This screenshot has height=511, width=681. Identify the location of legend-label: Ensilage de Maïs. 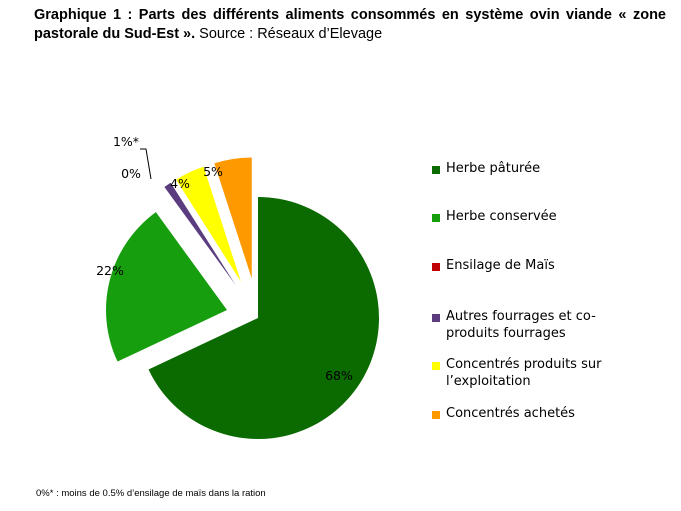
(500, 265).